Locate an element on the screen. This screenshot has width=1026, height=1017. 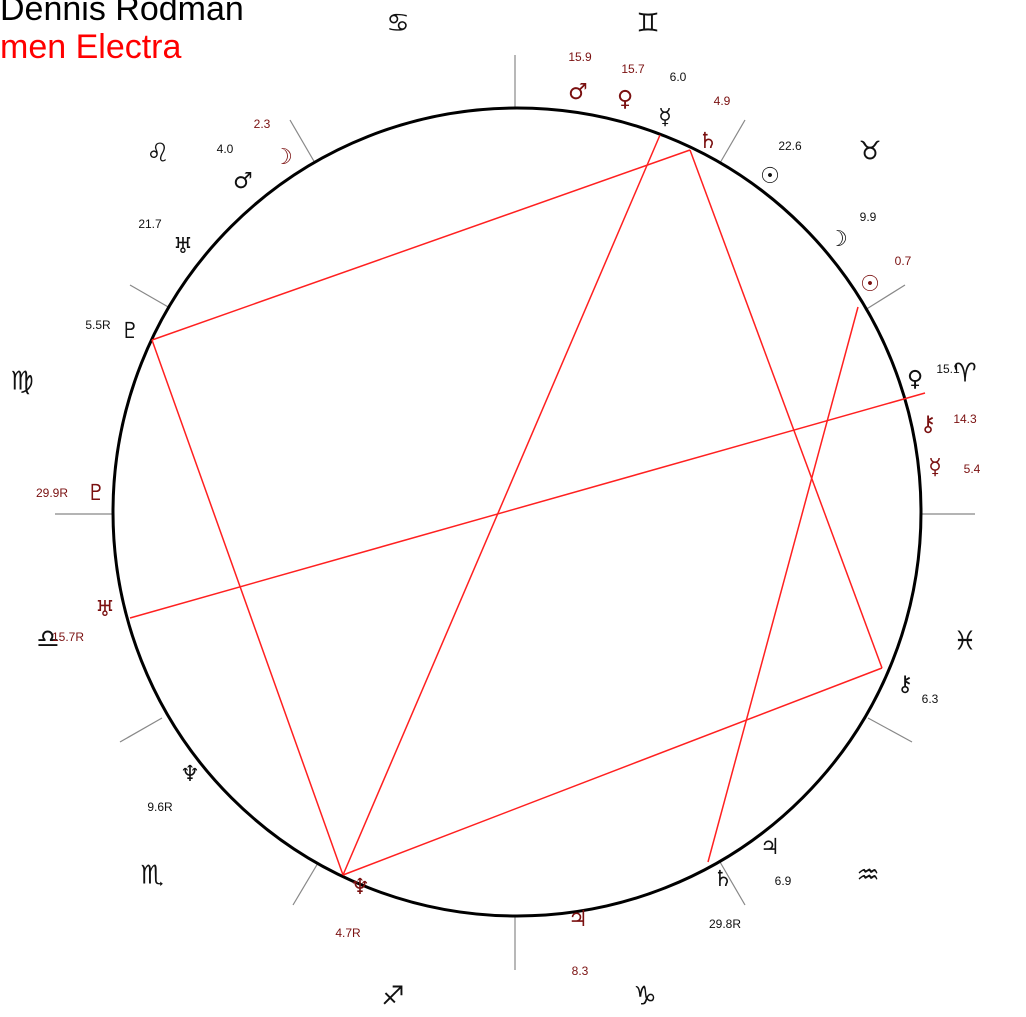
zodiac-sign: ♓ is located at coordinates (964, 642).